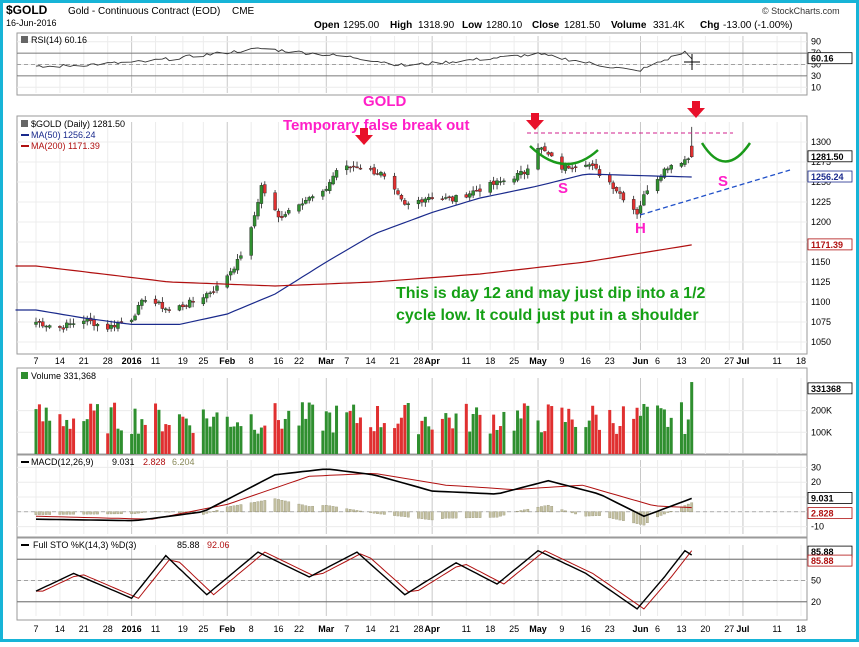  Describe the element at coordinates (218, 545) in the screenshot. I see `sto-legend-v2: 92.06` at that location.